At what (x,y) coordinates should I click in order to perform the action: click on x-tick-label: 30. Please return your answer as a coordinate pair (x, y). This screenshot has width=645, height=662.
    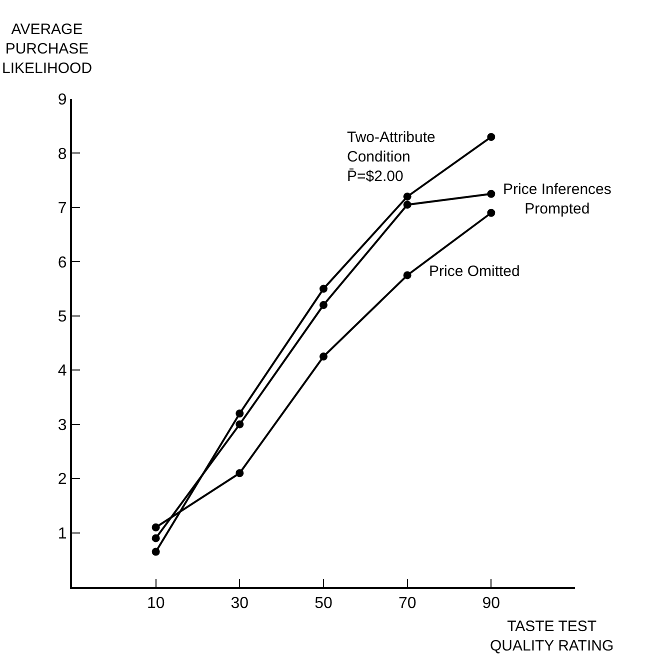
    Looking at the image, I should click on (239, 603).